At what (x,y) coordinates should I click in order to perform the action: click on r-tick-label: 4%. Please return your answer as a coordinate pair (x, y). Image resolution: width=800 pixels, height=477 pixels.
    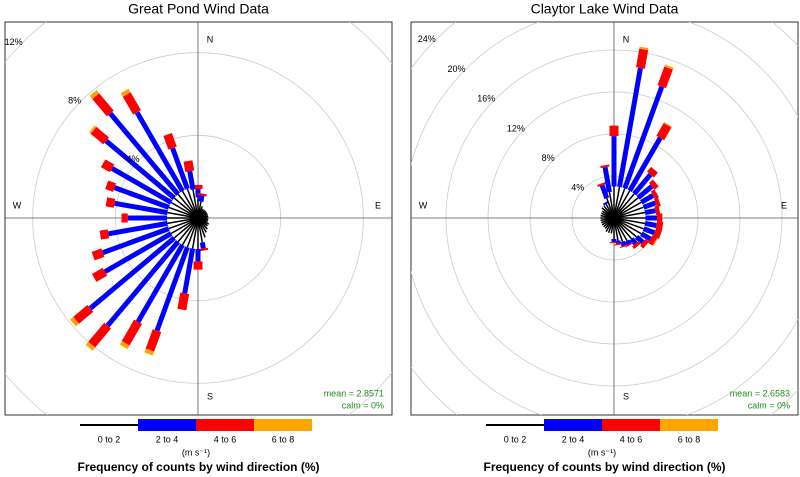
    Looking at the image, I should click on (133, 159).